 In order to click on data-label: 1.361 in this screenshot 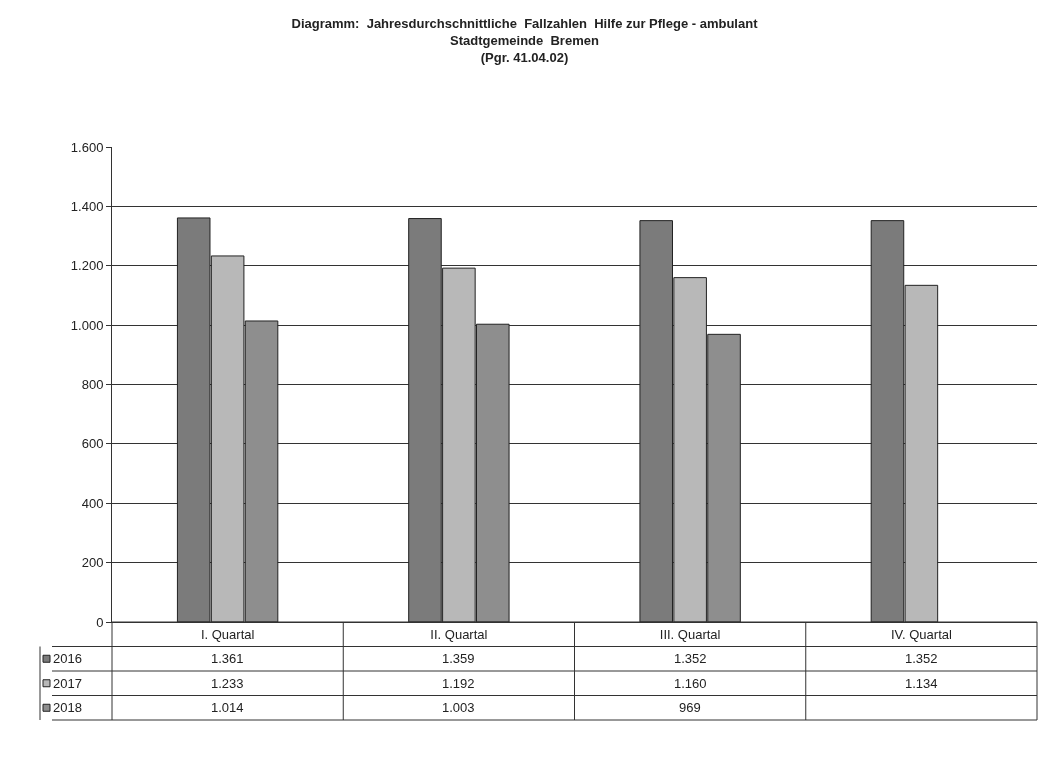, I will do `click(227, 658)`.